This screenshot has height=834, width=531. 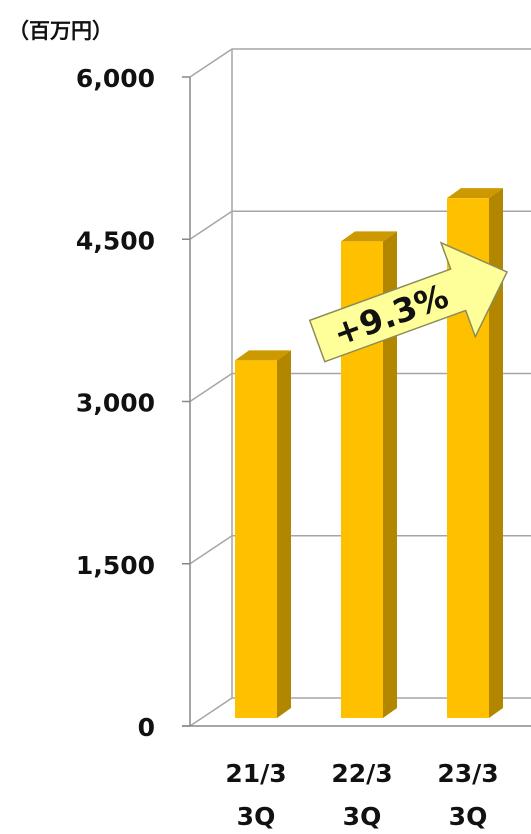 What do you see at coordinates (408, 302) in the screenshot?
I see `growth-arrow-shape` at bounding box center [408, 302].